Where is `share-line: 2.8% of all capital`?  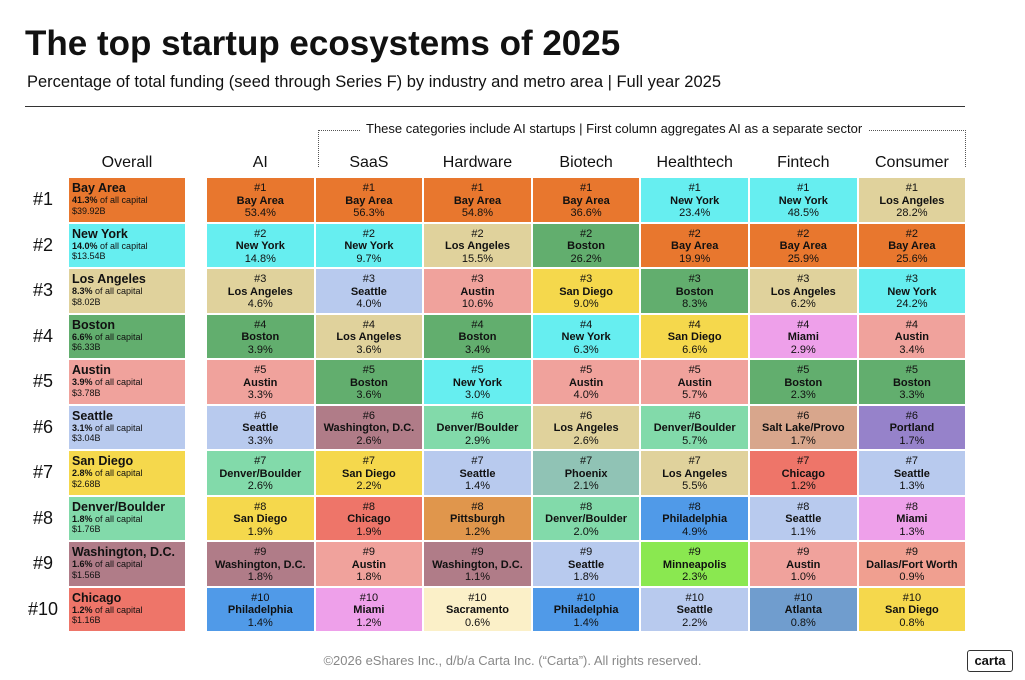
share-line: 2.8% of all capital is located at coordinates (128, 473).